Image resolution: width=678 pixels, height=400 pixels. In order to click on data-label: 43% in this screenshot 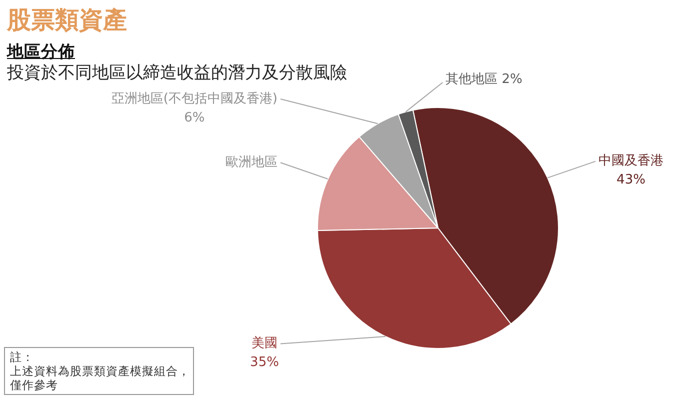, I will do `click(631, 180)`.